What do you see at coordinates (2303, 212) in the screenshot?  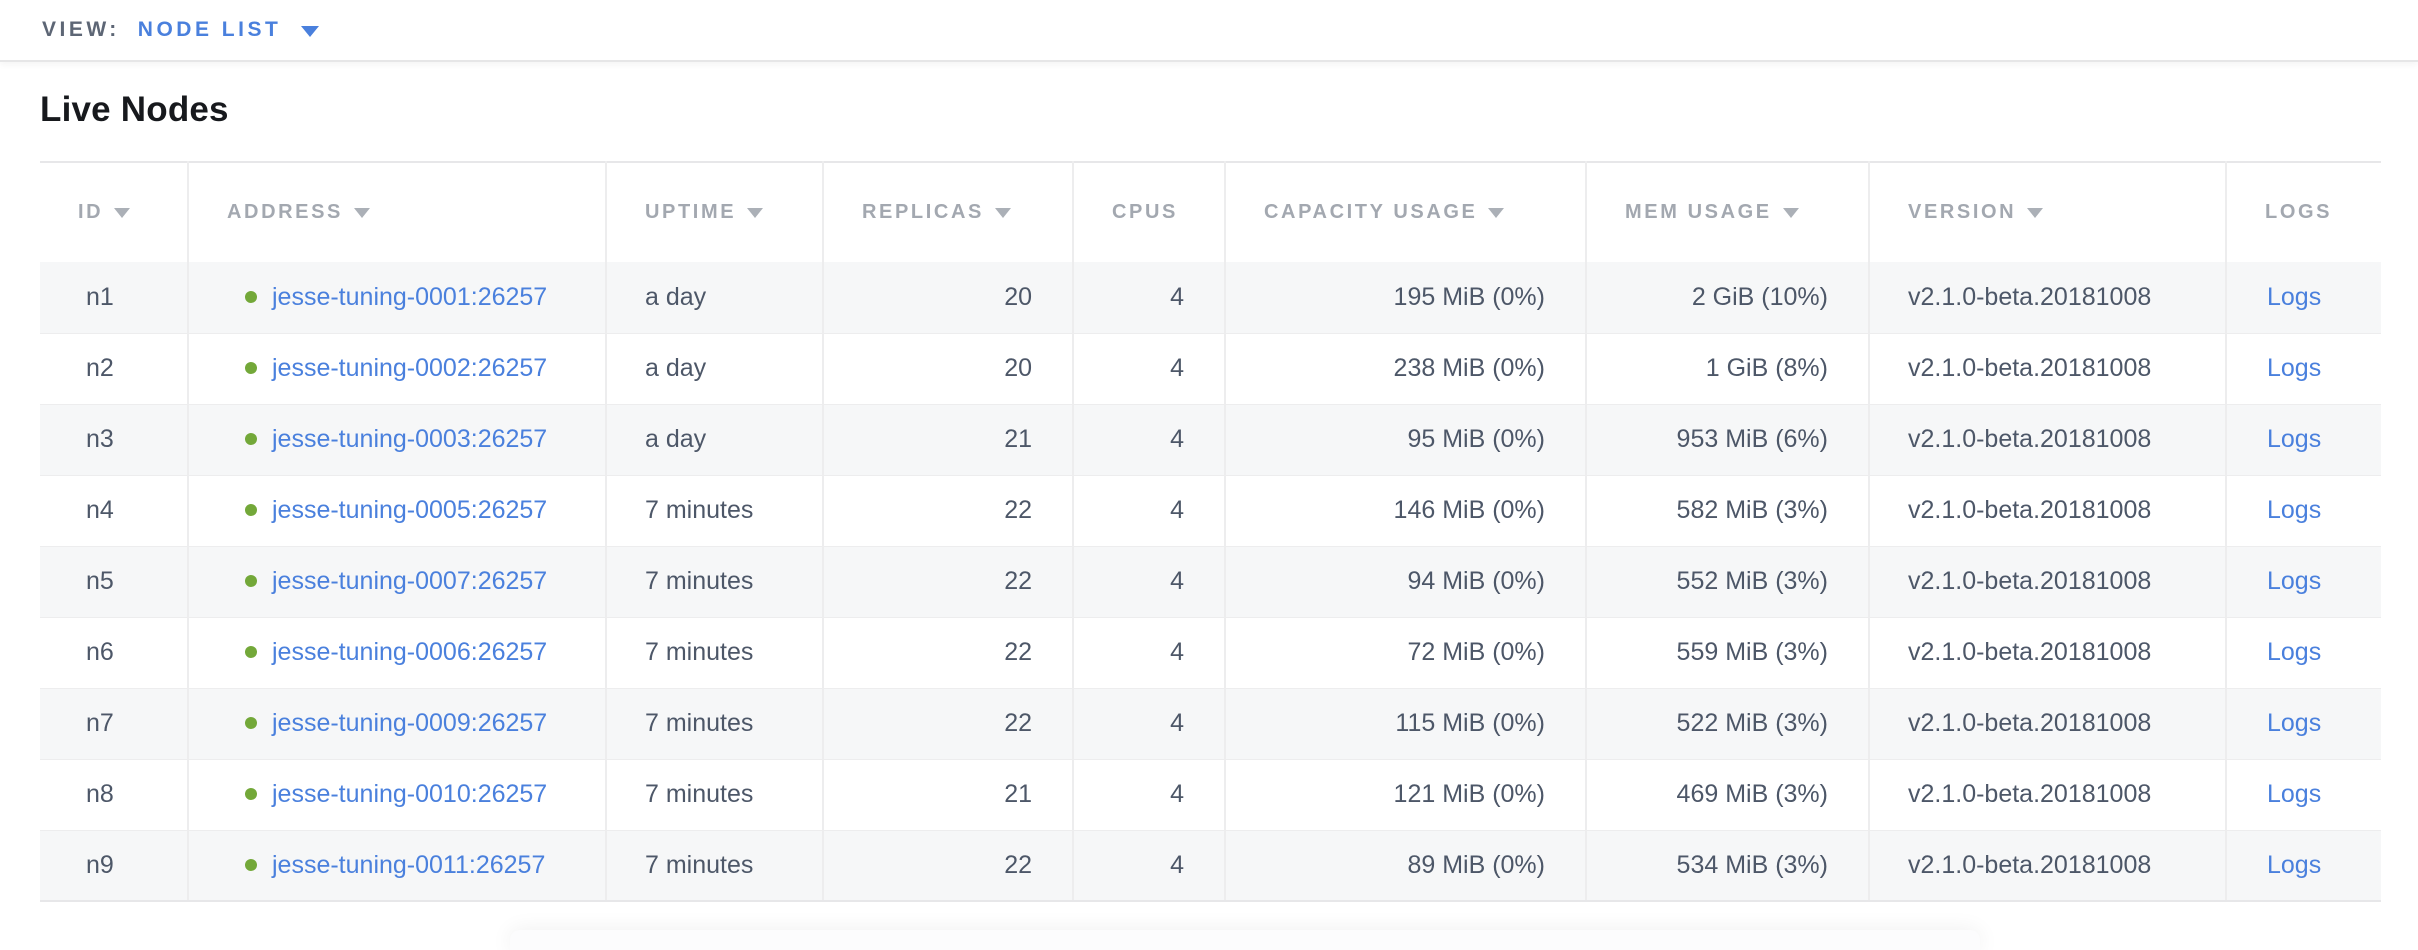 I see `column-header-logs: LOGS` at bounding box center [2303, 212].